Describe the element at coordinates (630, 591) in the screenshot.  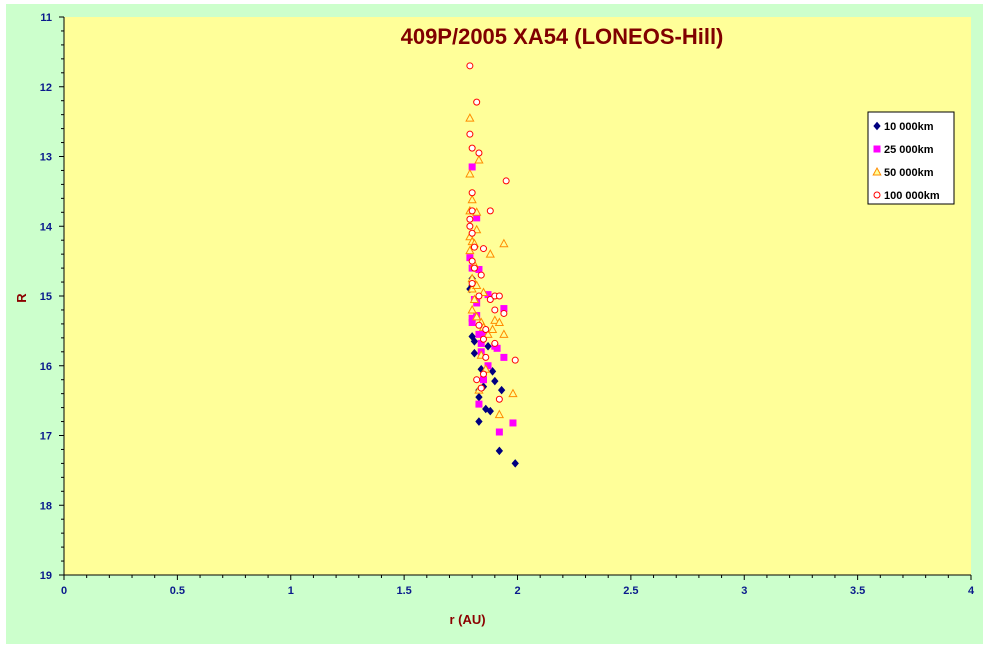
I see `x-tick-label: 2.5` at that location.